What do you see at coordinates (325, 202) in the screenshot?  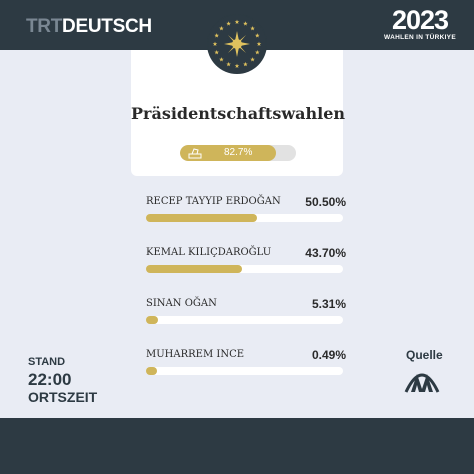 I see `candidate-percent: 50.50%` at bounding box center [325, 202].